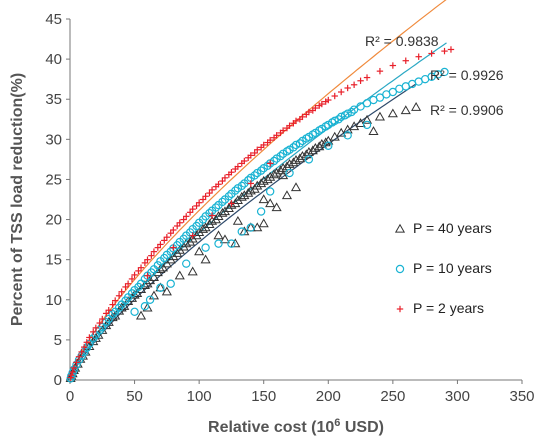 Image resolution: width=550 pixels, height=446 pixels. Describe the element at coordinates (53, 139) in the screenshot. I see `y-tick-label: 30` at that location.